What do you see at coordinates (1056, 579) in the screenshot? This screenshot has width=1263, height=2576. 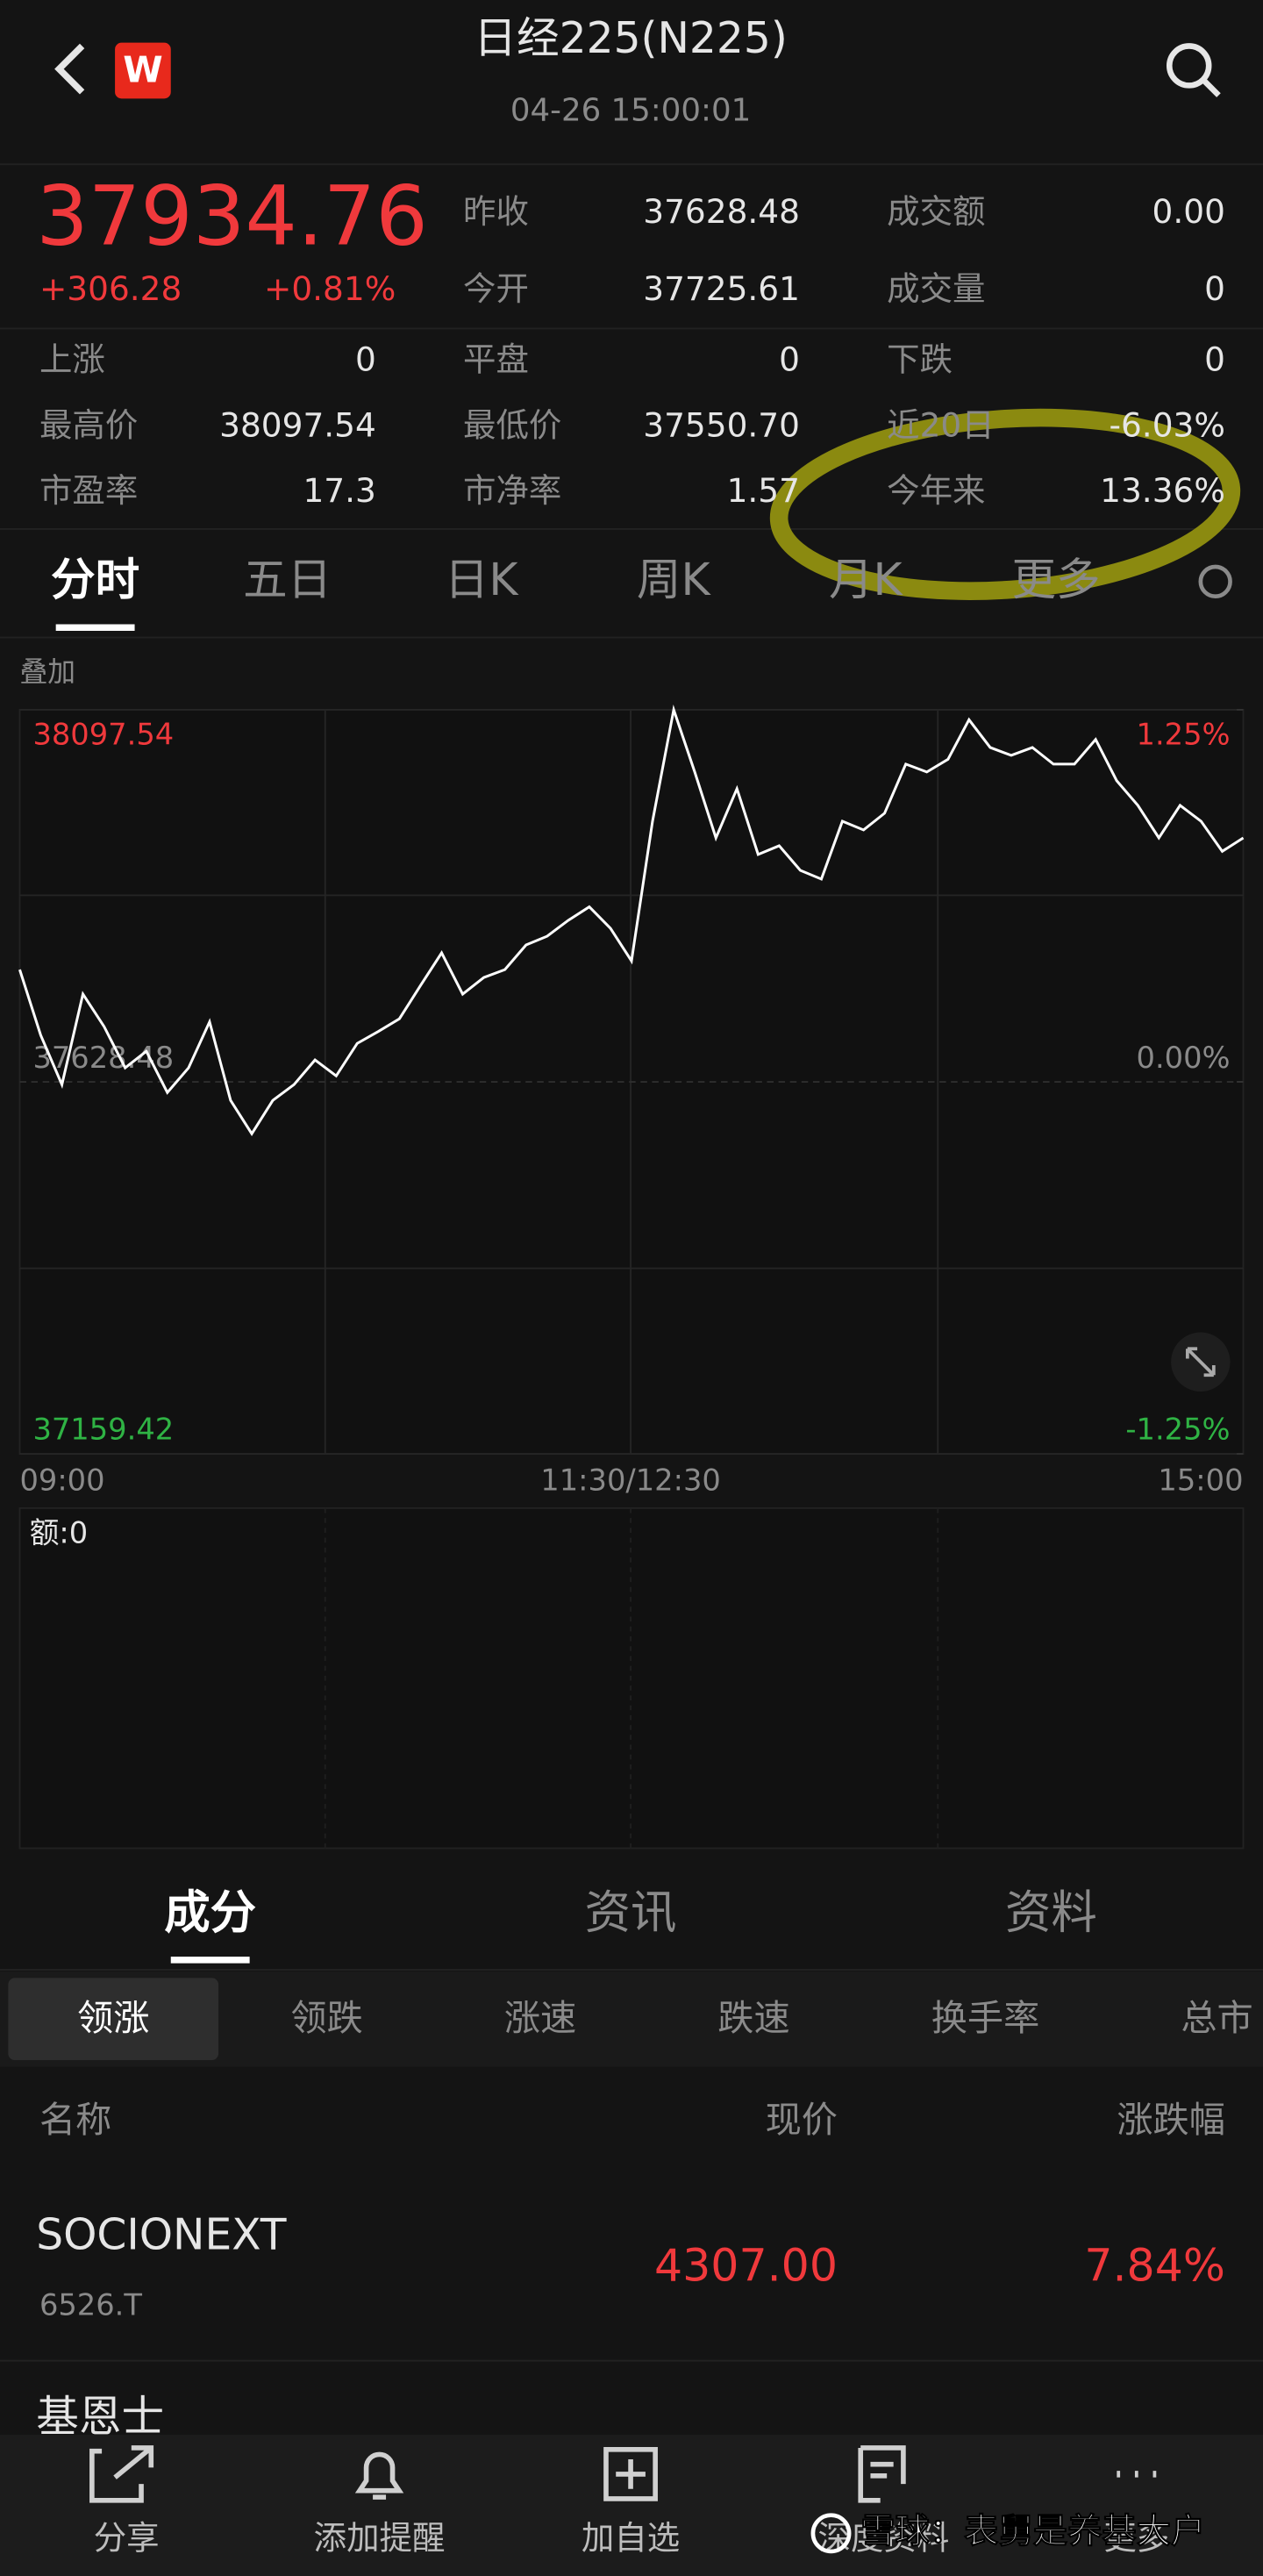 I see `chart-tab: 更多` at bounding box center [1056, 579].